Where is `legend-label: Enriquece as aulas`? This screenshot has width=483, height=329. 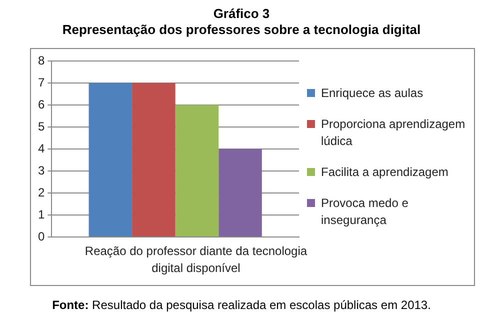 legend-label: Enriquece as aulas is located at coordinates (372, 93).